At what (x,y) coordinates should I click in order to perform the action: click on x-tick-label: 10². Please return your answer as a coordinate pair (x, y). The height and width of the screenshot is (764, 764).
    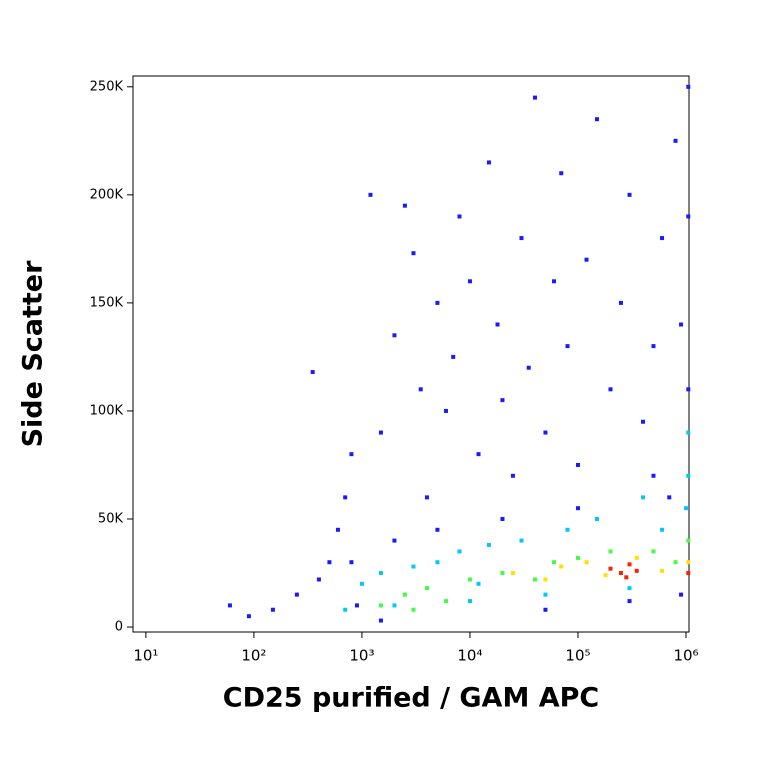
    Looking at the image, I should click on (253, 656).